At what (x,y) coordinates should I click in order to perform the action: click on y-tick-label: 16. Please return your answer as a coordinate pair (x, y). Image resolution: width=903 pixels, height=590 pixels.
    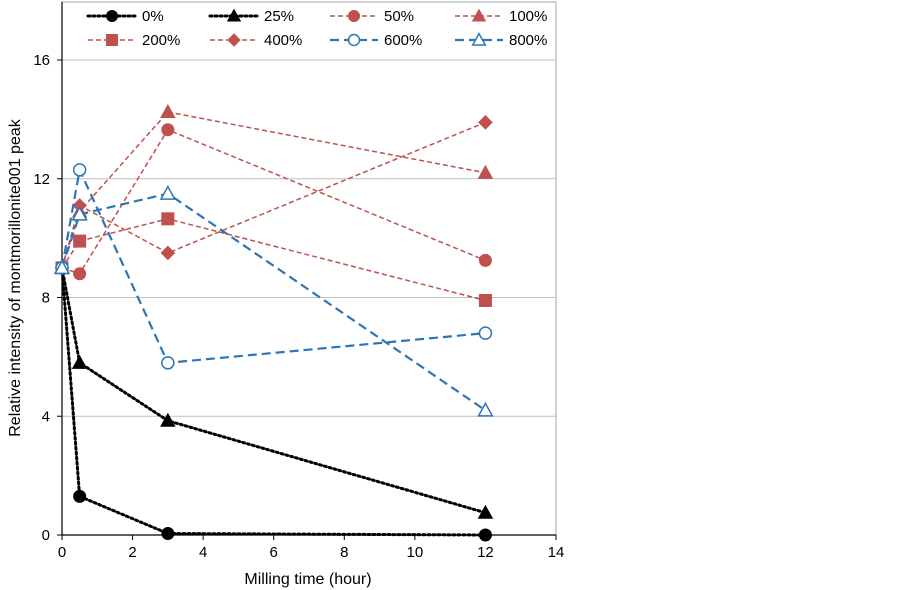
    Looking at the image, I should click on (41, 60).